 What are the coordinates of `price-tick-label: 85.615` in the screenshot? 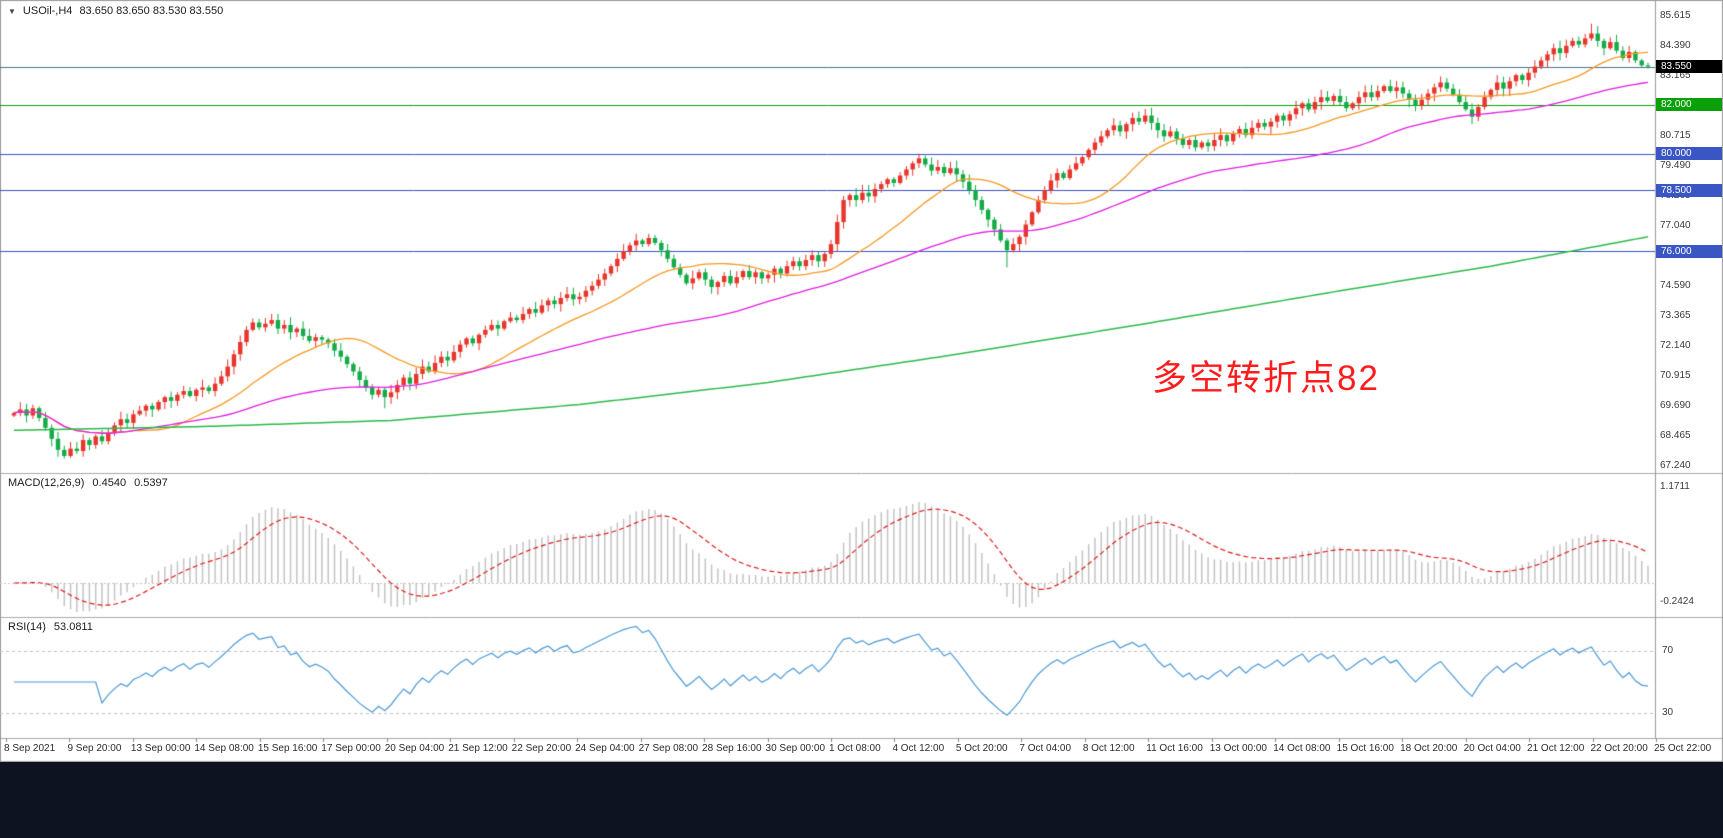 It's located at (1675, 15).